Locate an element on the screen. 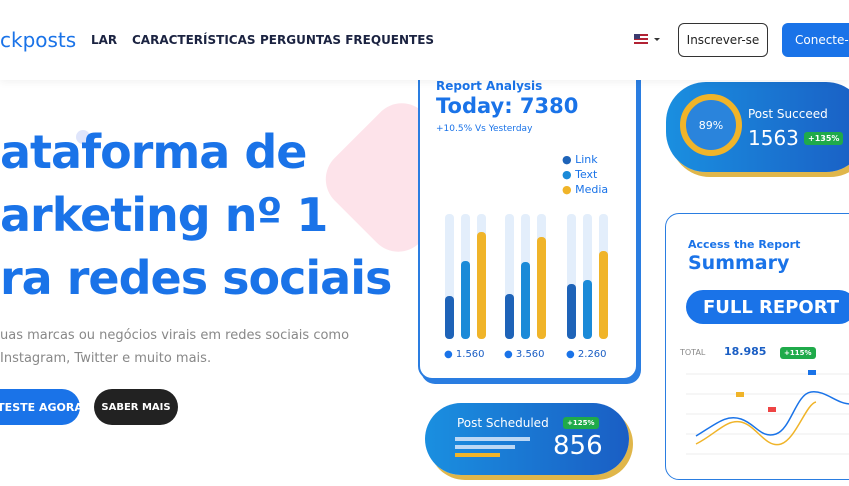 This screenshot has width=849, height=486. card-value: 856 is located at coordinates (578, 446).